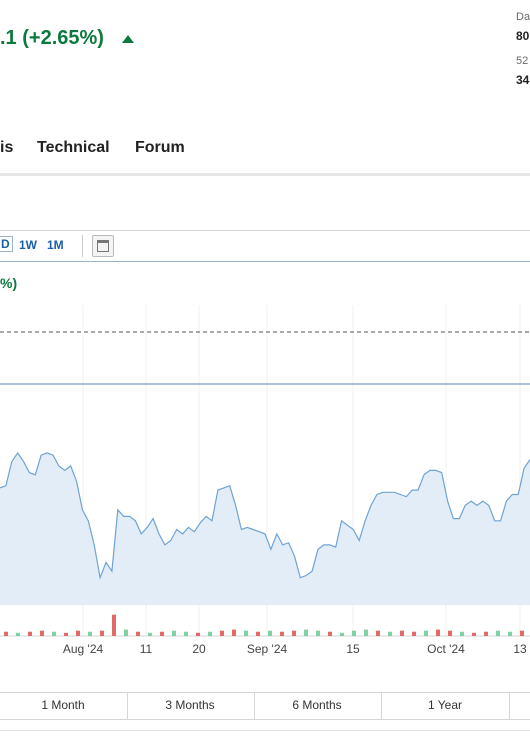 The image size is (530, 746). Describe the element at coordinates (523, 17) in the screenshot. I see `stat-label: Da` at that location.